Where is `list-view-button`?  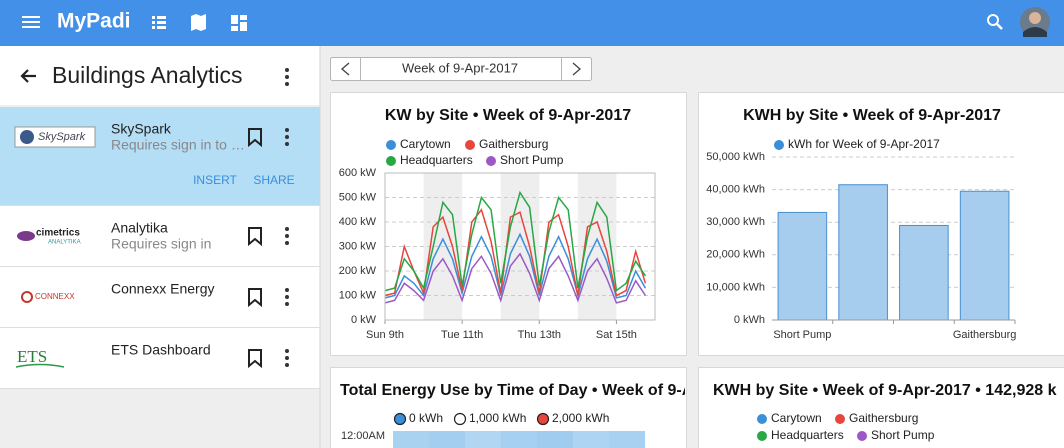
list-view-button is located at coordinates (159, 22).